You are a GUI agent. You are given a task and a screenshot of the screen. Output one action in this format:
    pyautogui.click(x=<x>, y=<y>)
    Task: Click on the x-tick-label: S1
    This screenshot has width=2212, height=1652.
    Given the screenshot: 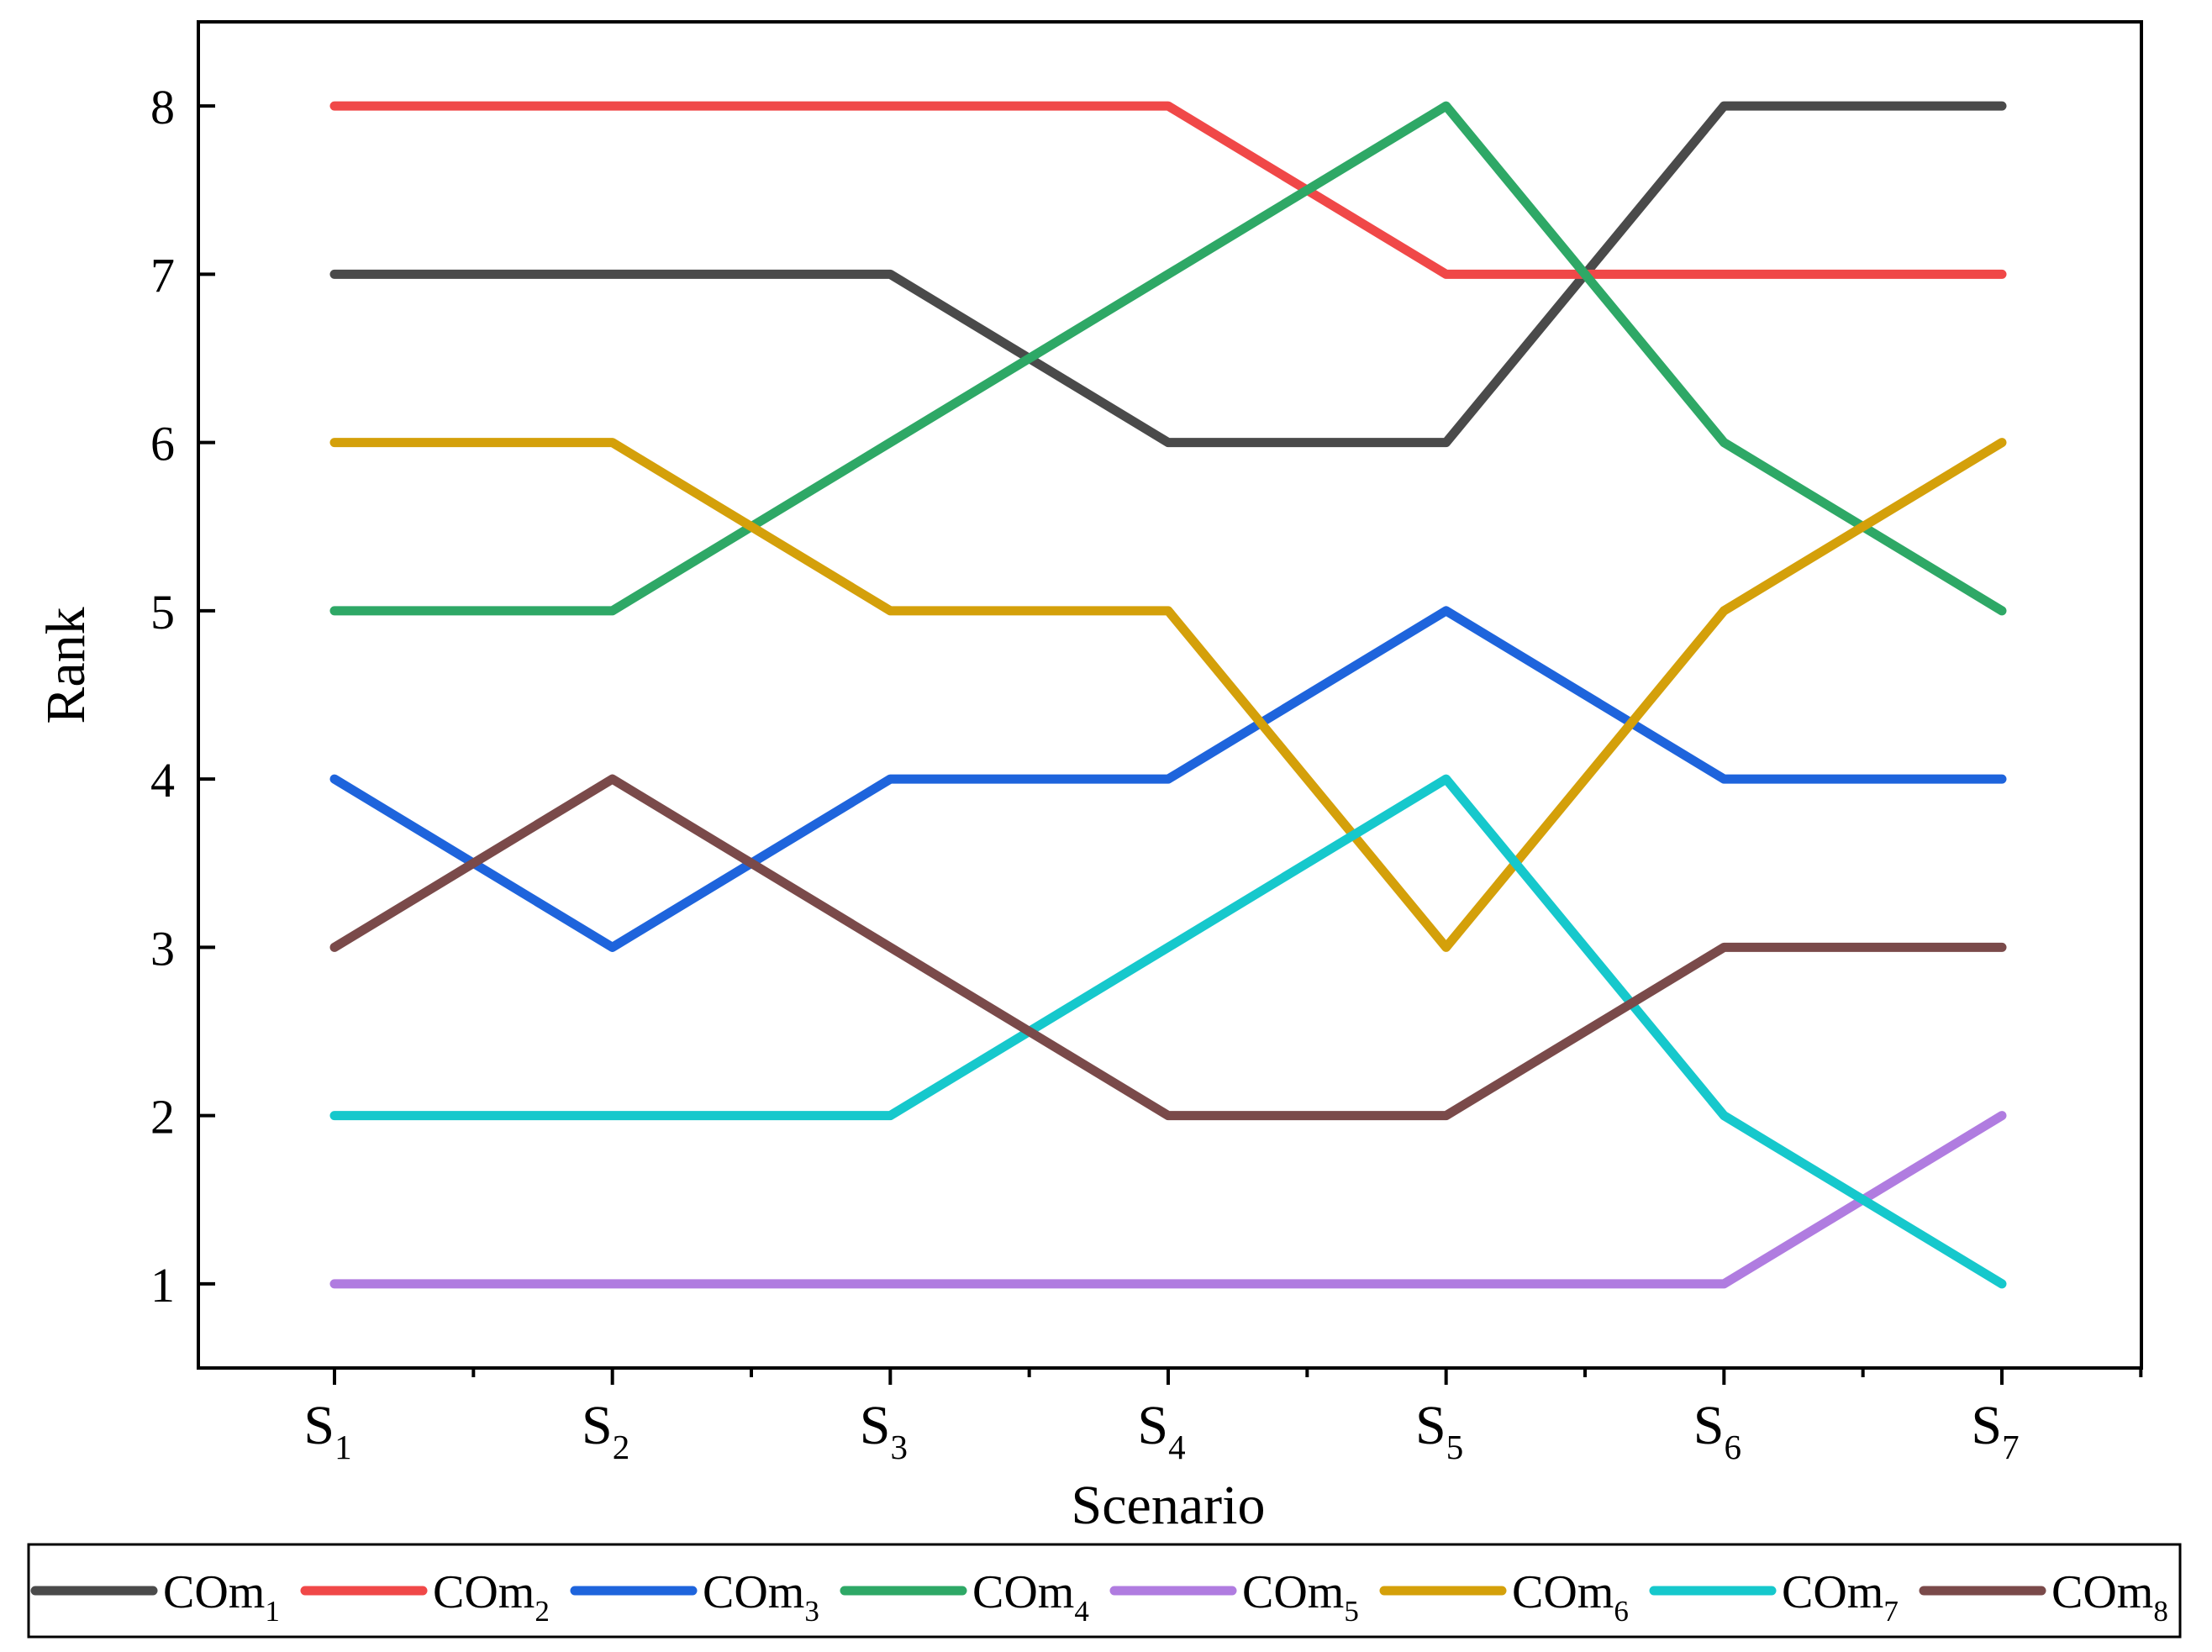 What is the action you would take?
    pyautogui.click(x=327, y=1431)
    